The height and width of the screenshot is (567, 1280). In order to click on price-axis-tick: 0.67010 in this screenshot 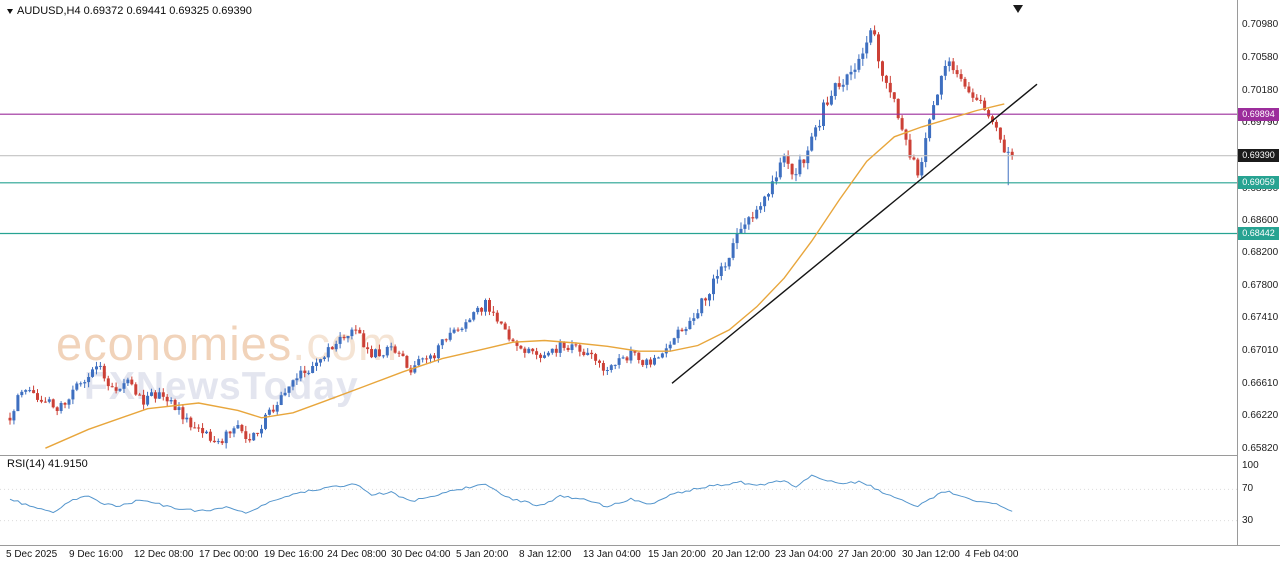, I will do `click(1260, 351)`.